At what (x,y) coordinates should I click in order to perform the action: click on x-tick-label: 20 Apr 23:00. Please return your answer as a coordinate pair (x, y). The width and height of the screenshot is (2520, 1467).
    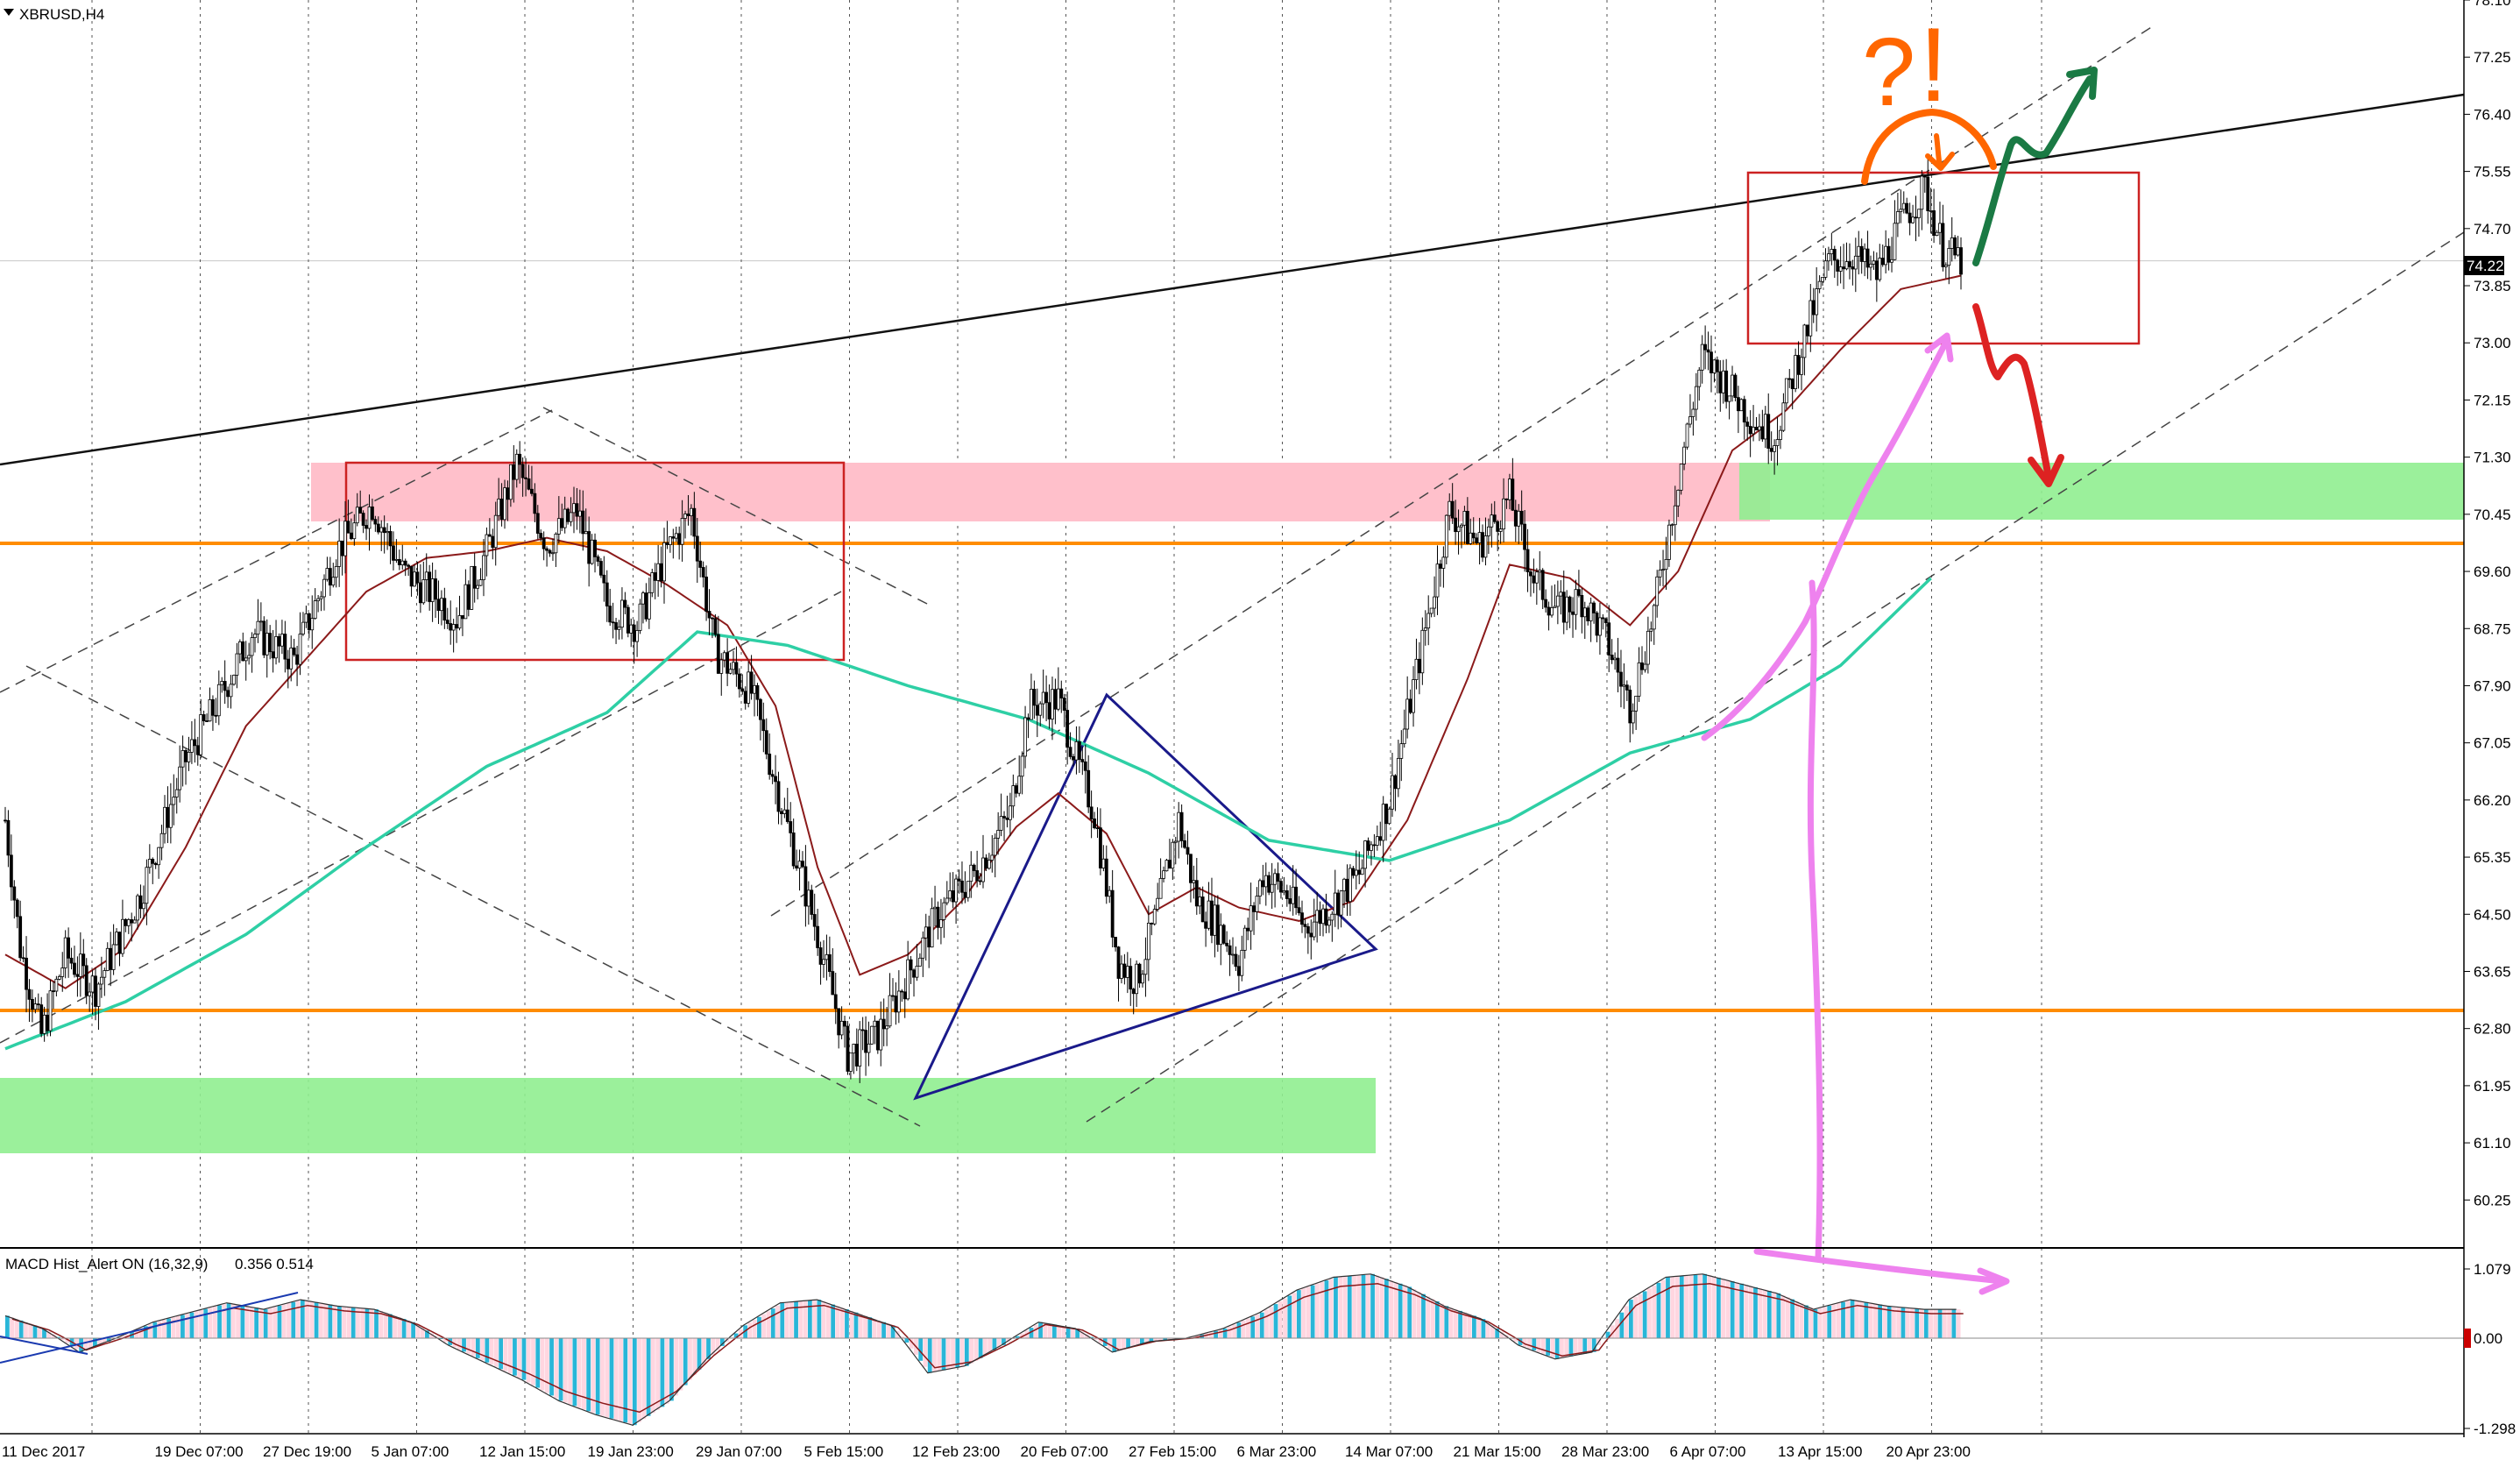
    Looking at the image, I should click on (1928, 1452).